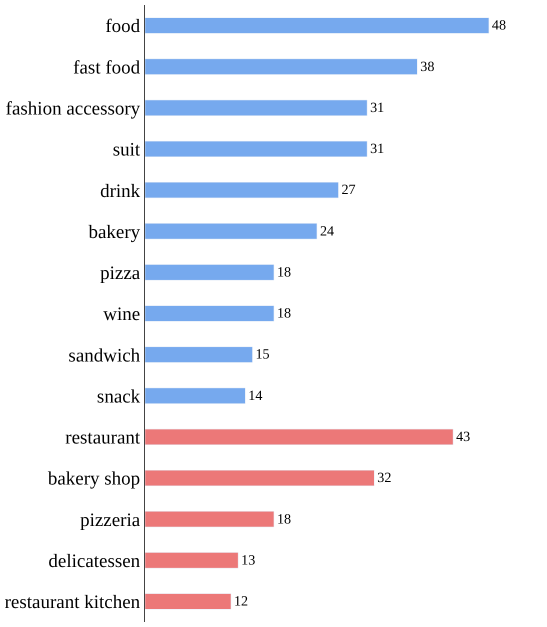 This screenshot has height=627, width=547. Describe the element at coordinates (463, 436) in the screenshot. I see `data-label: 43` at that location.